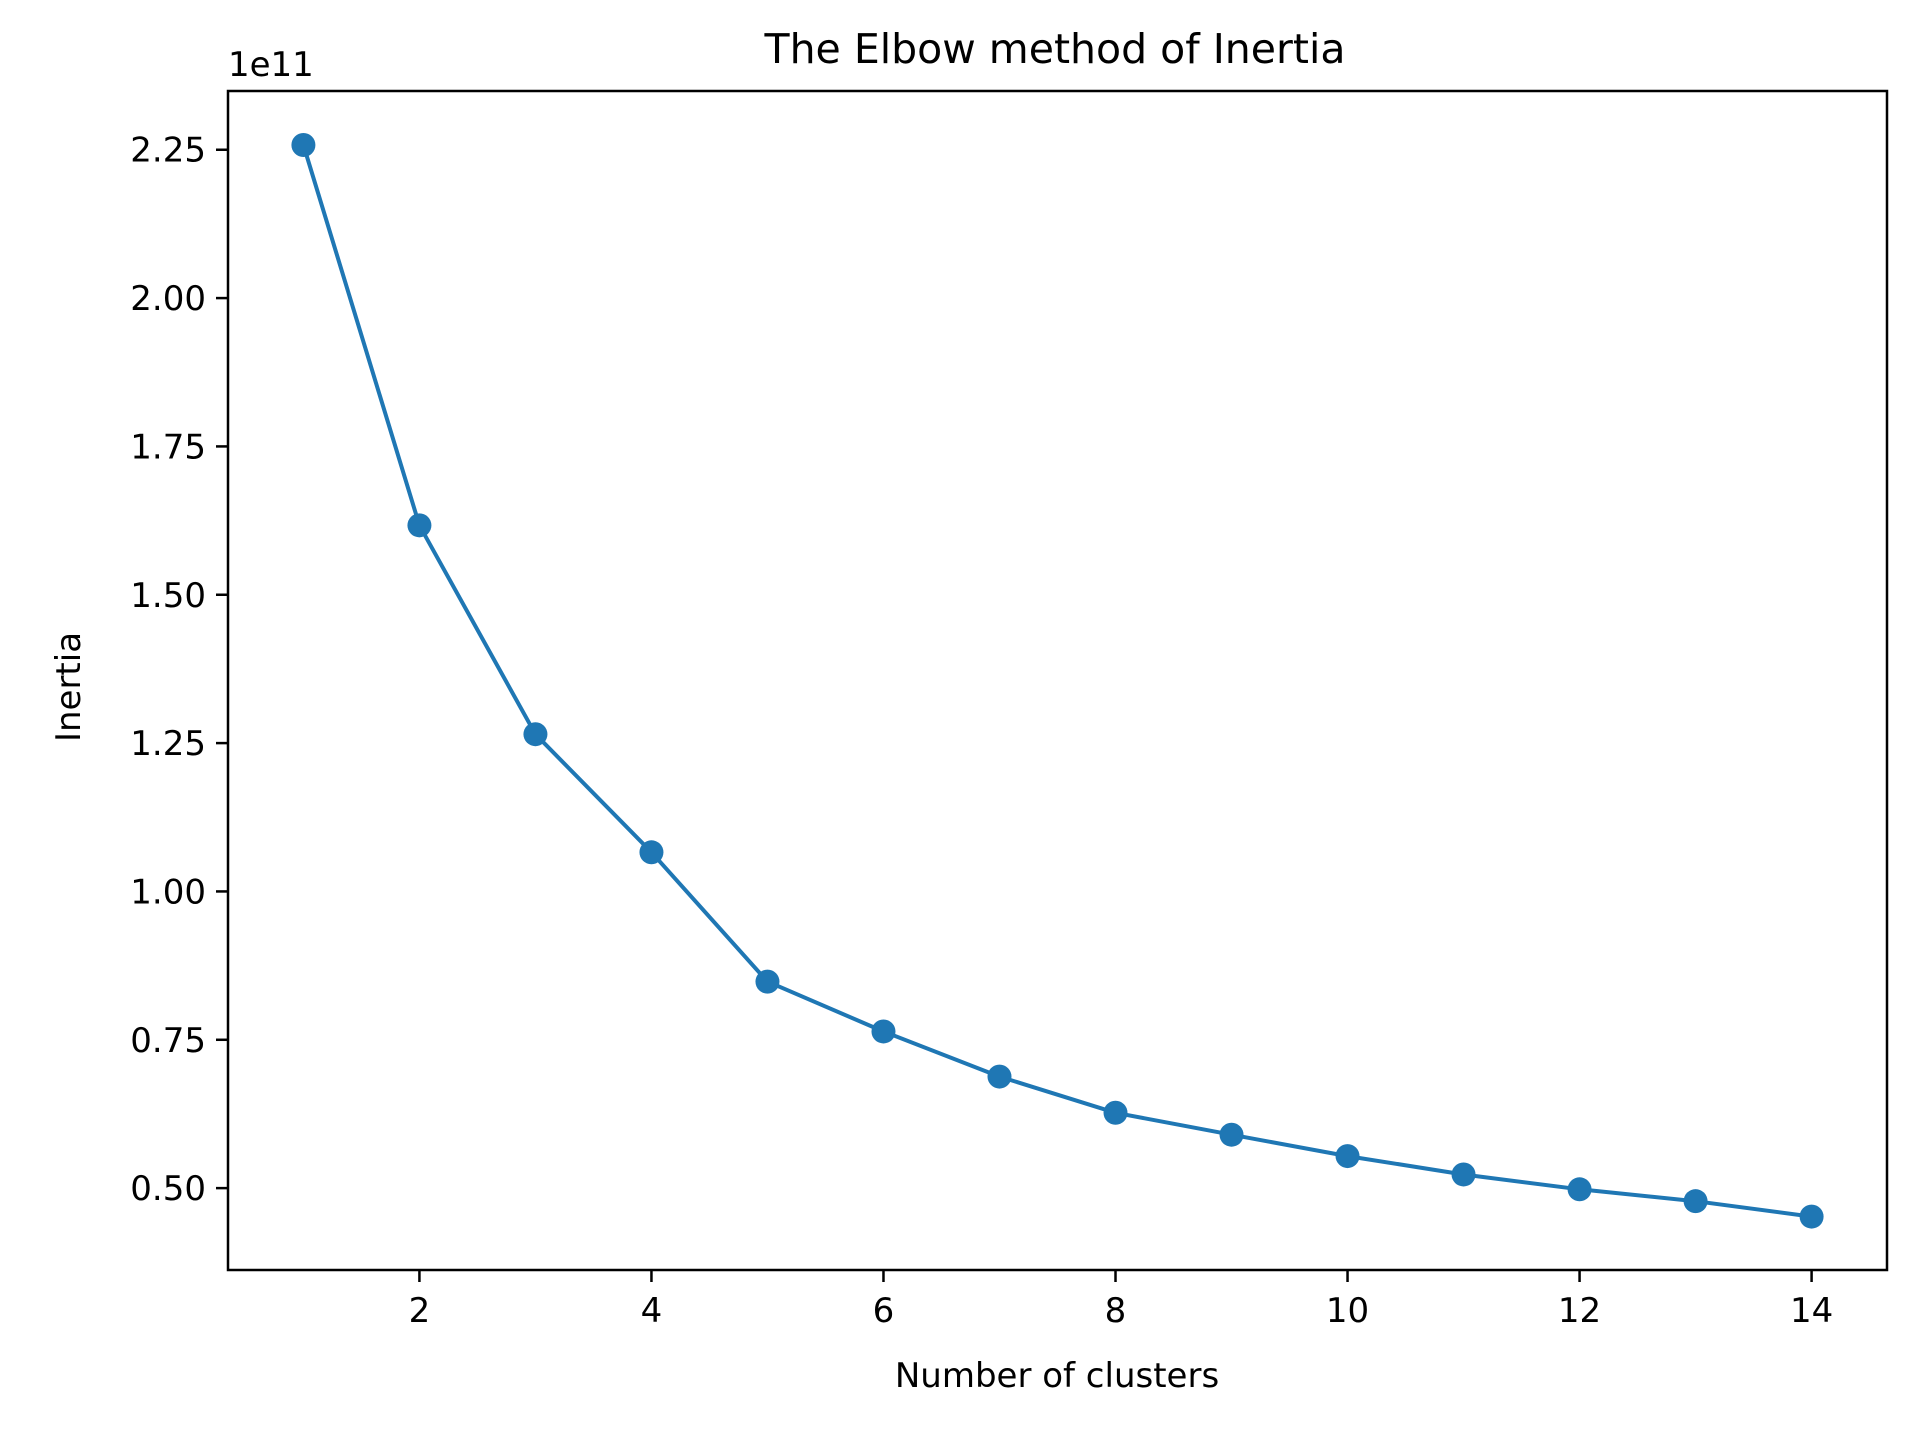  I want to click on y-tick-label: 1.50, so click(168, 596).